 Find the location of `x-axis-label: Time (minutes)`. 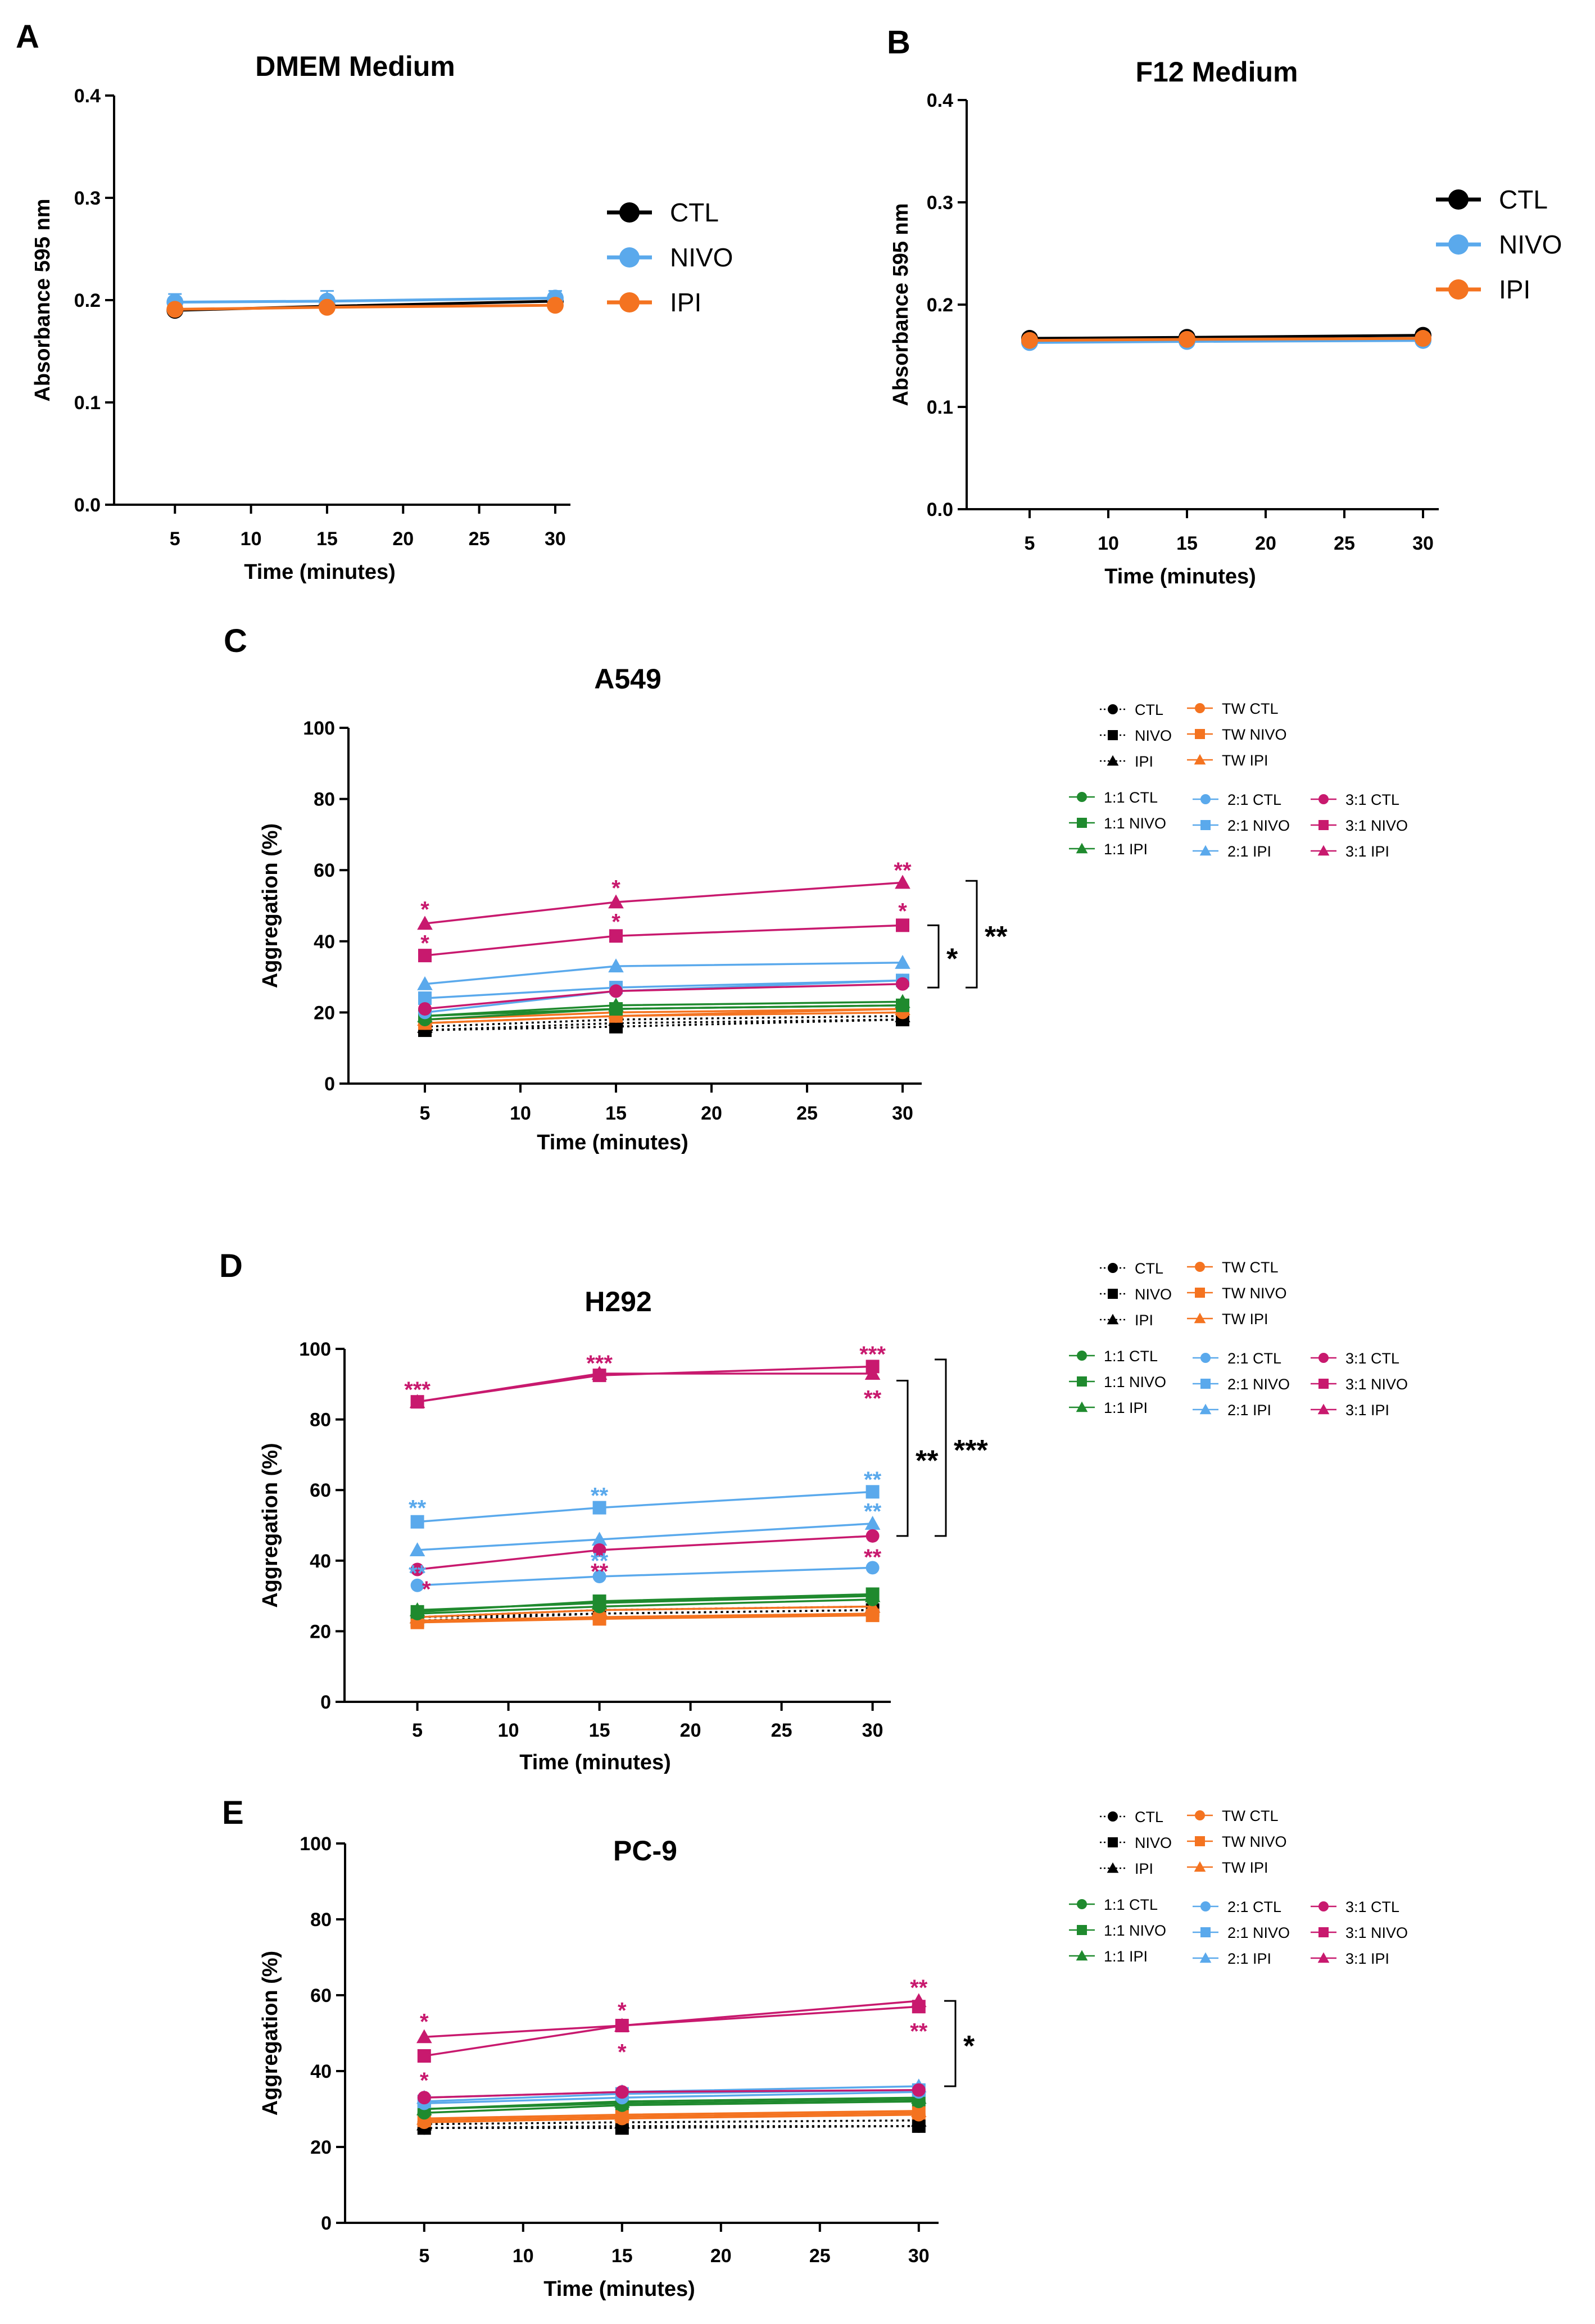

x-axis-label: Time (minutes) is located at coordinates (619, 2289).